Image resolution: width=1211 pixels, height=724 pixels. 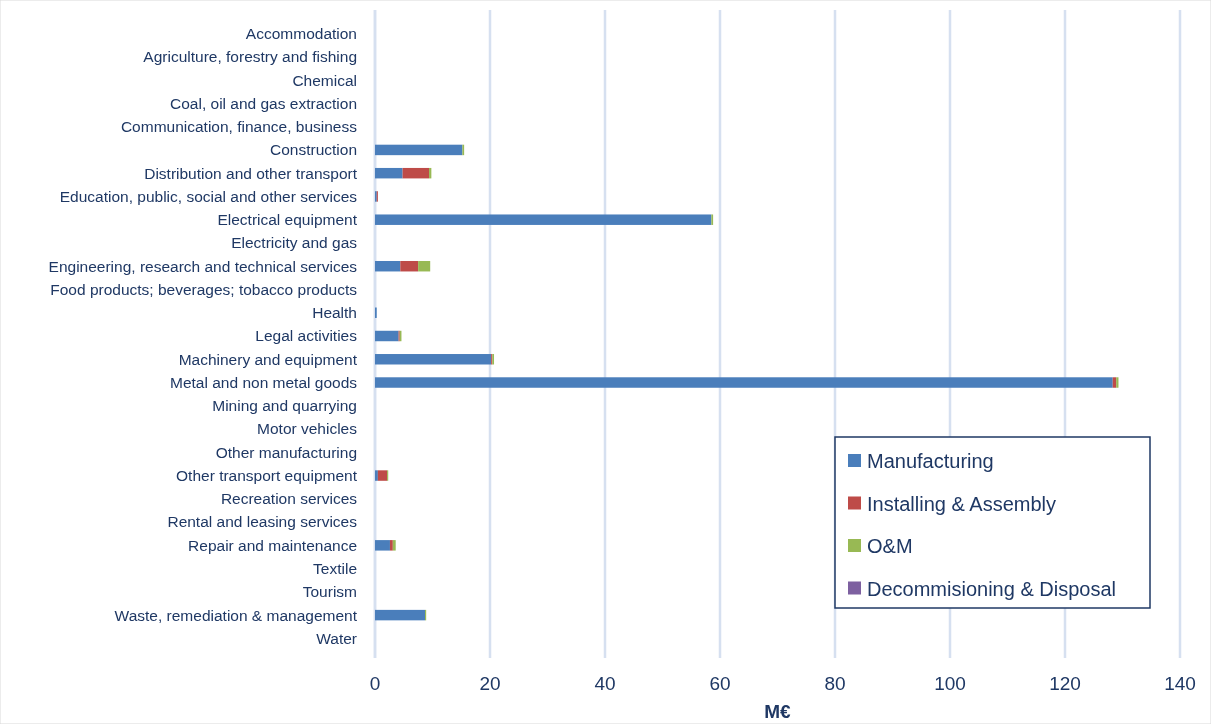 I want to click on y-tick-label: Motor vehicles, so click(x=307, y=429).